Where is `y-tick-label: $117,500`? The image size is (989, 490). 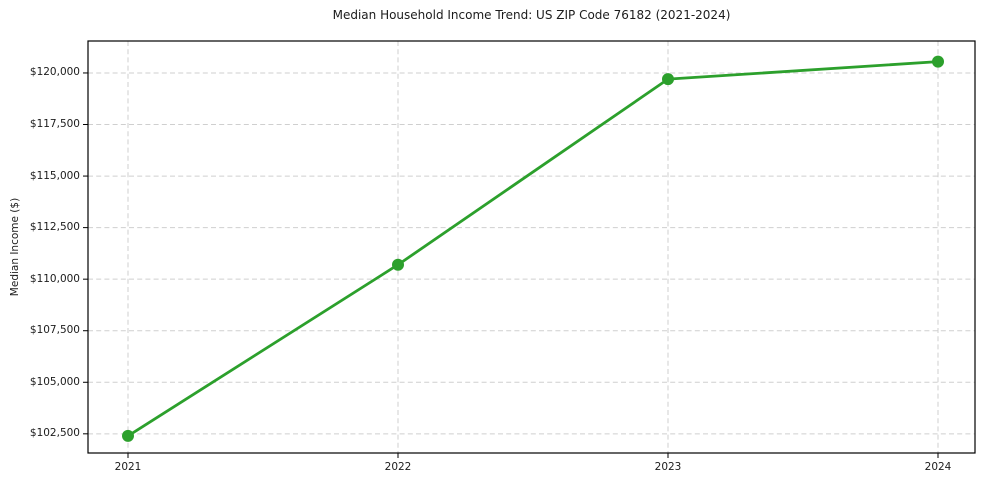 y-tick-label: $117,500 is located at coordinates (54, 124).